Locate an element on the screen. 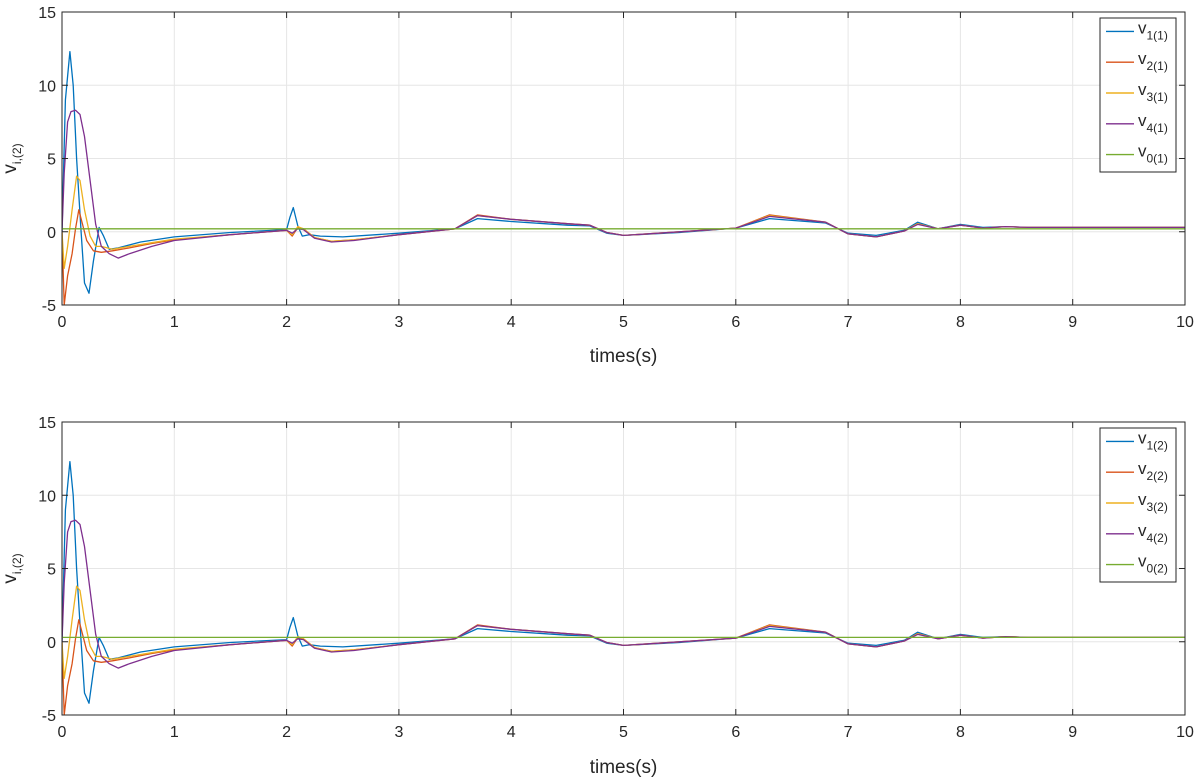 The height and width of the screenshot is (780, 1200). legend-label-v1(2): v1(2) is located at coordinates (1153, 440).